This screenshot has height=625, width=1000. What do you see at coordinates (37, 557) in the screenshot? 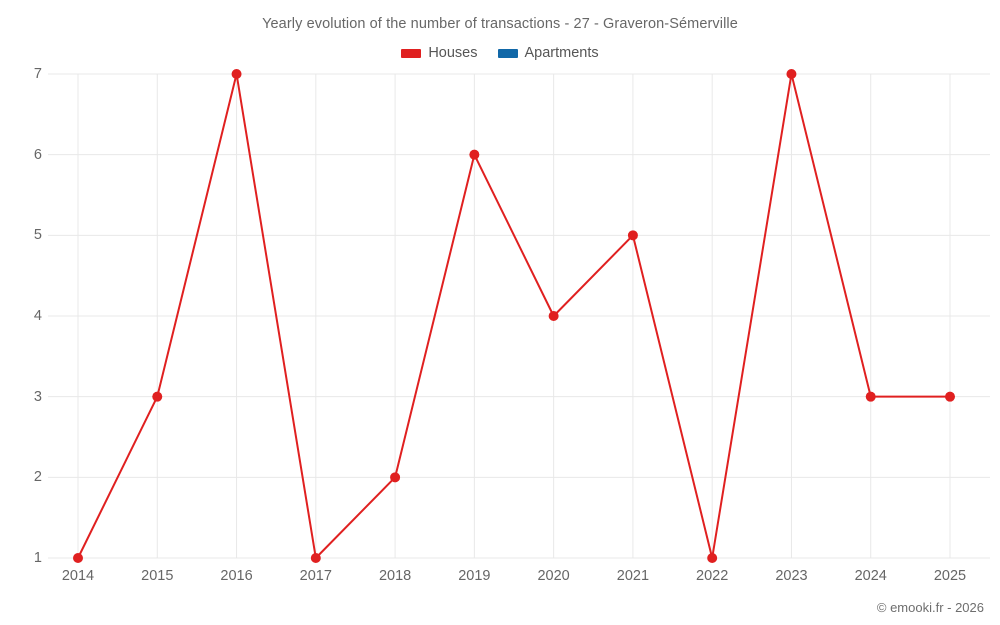
I see `y-axis-tick-label: 1` at bounding box center [37, 557].